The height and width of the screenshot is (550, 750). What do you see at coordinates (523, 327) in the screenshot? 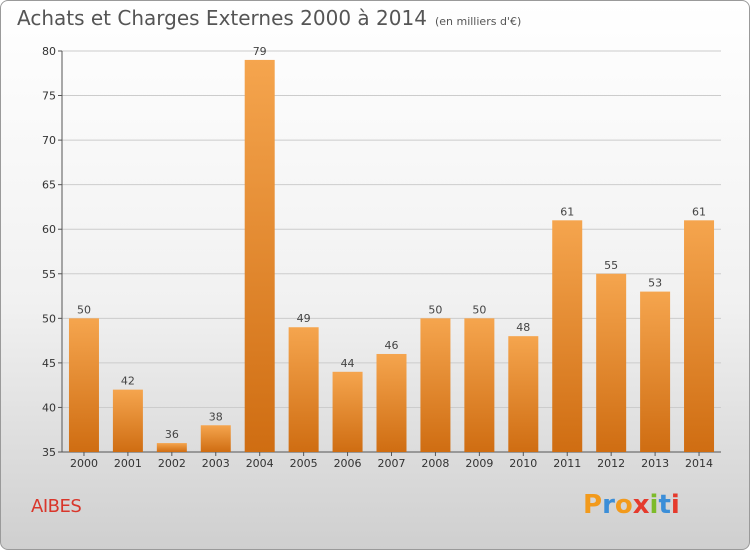
I see `data-label: 48` at bounding box center [523, 327].